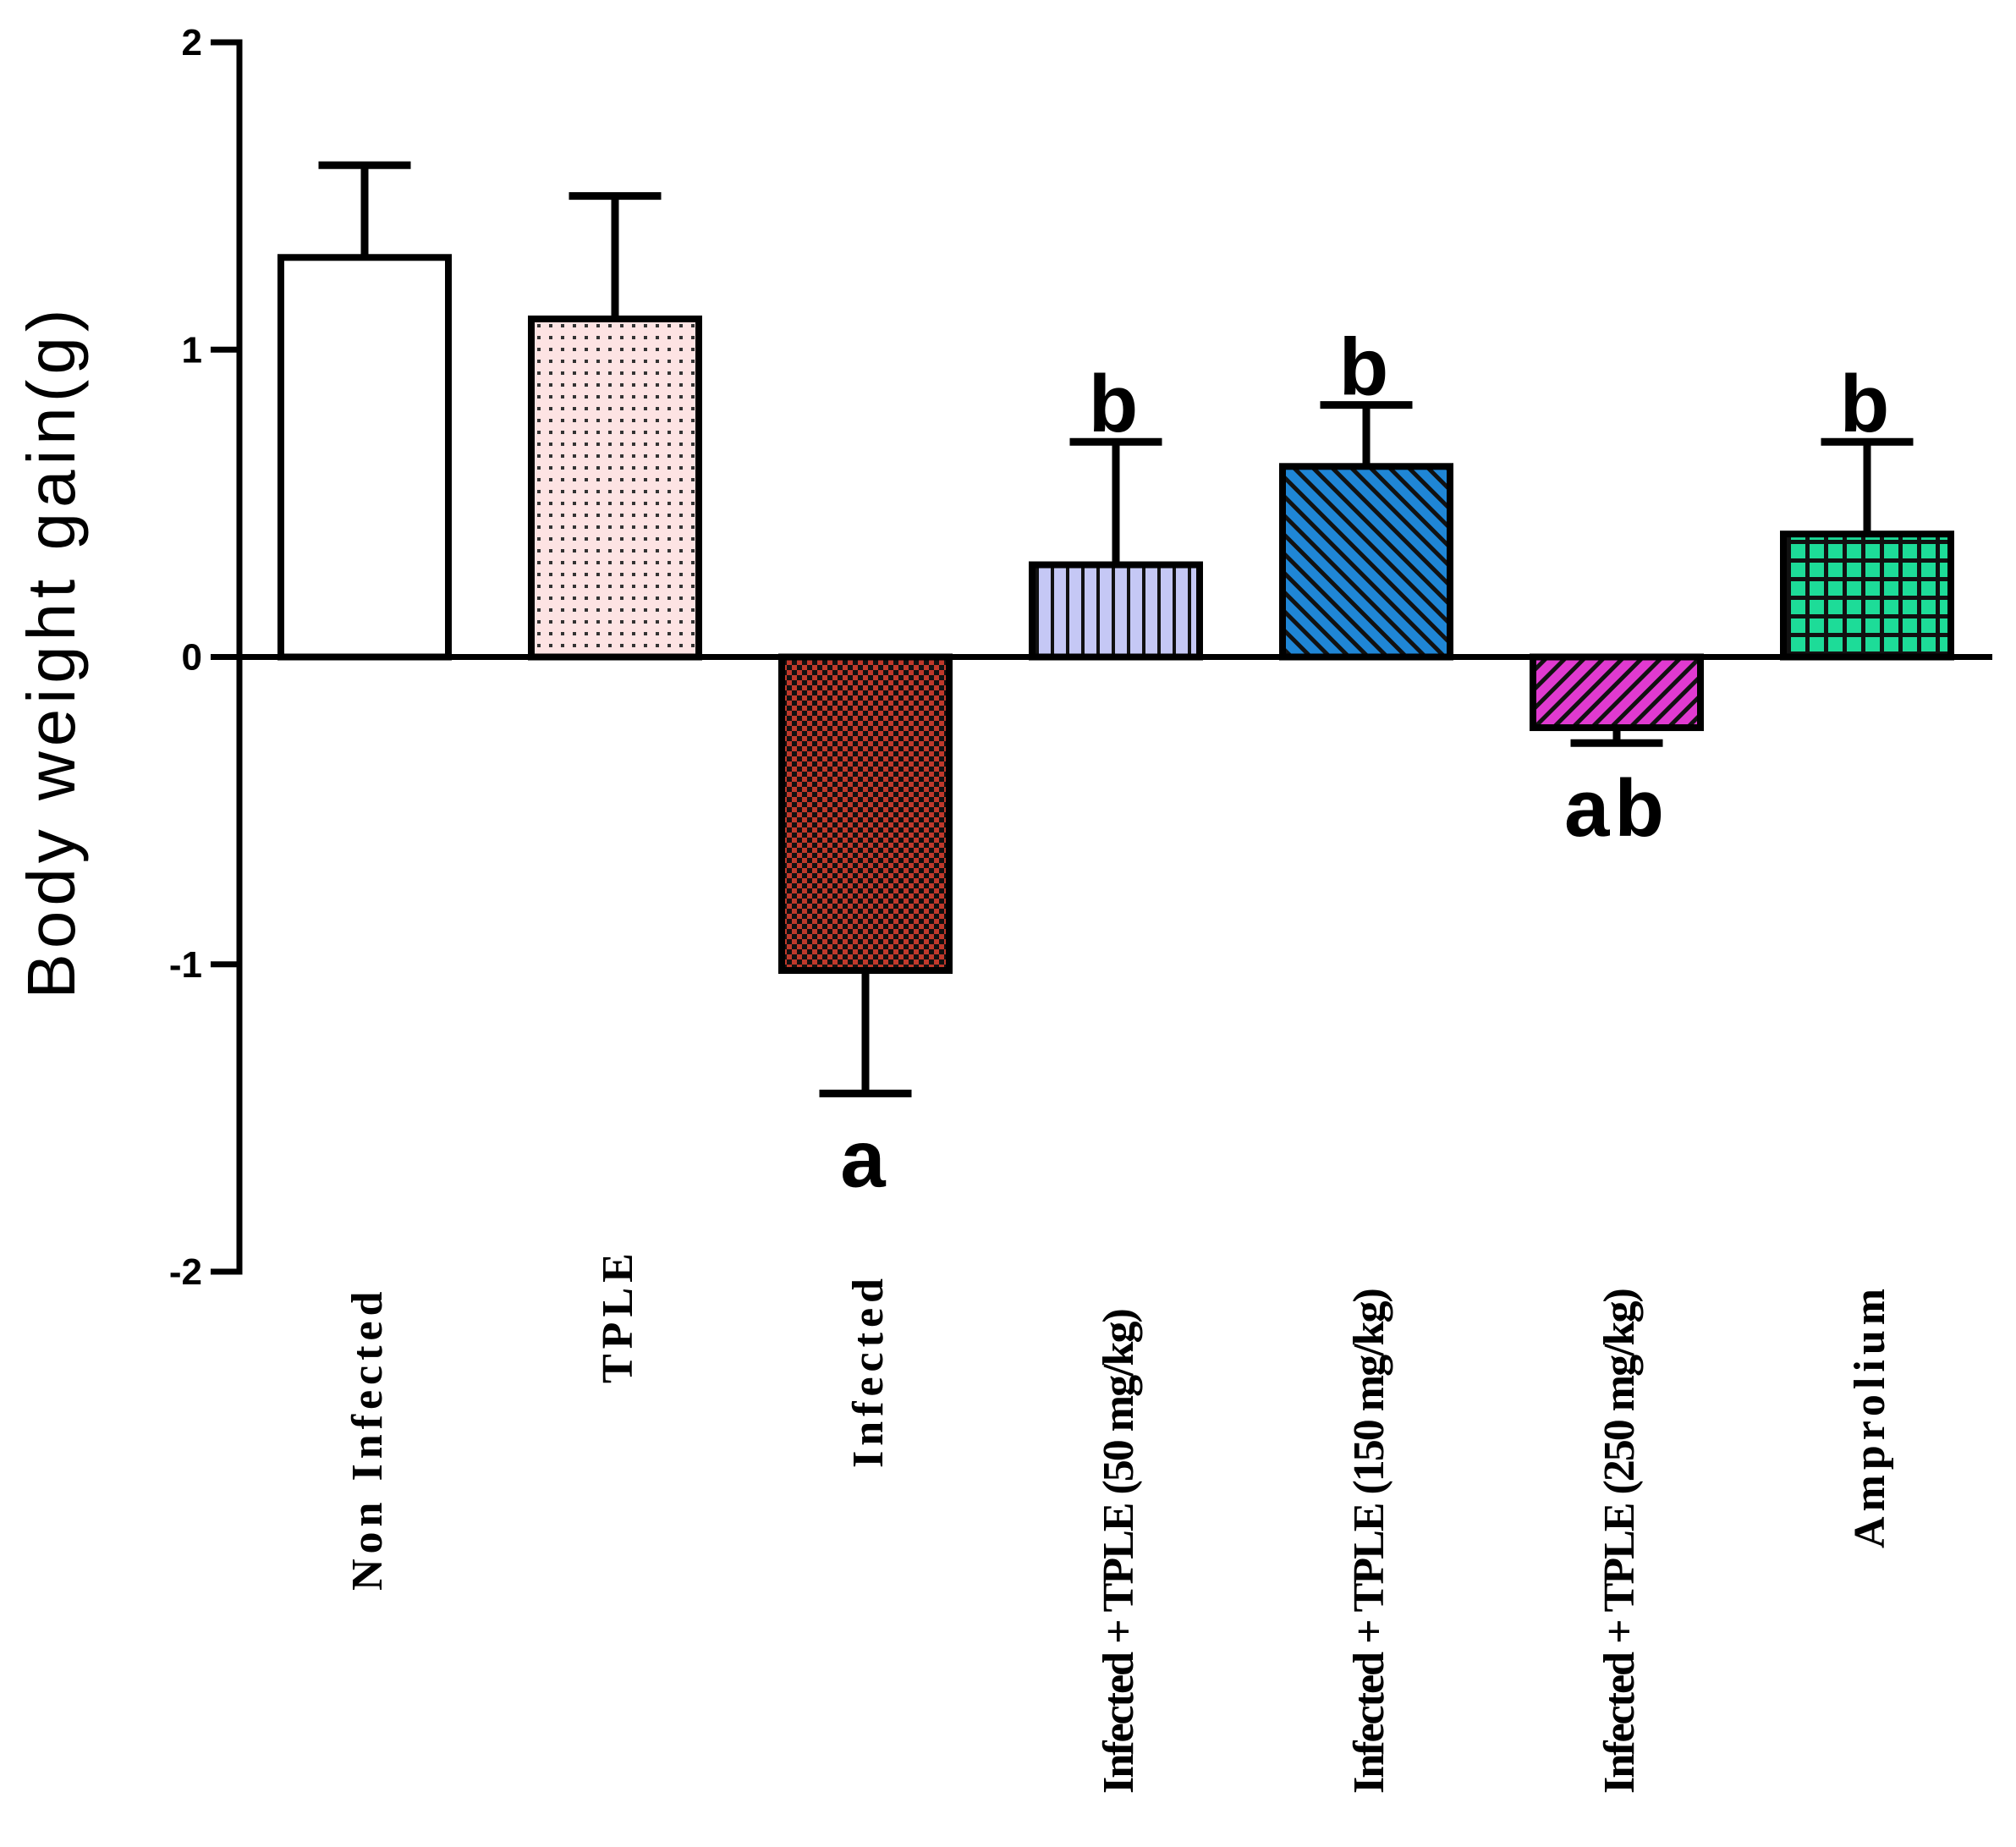 Image resolution: width=2016 pixels, height=1847 pixels. I want to click on category-label: Infected + TPLE (50 mg/kg), so click(1119, 1552).